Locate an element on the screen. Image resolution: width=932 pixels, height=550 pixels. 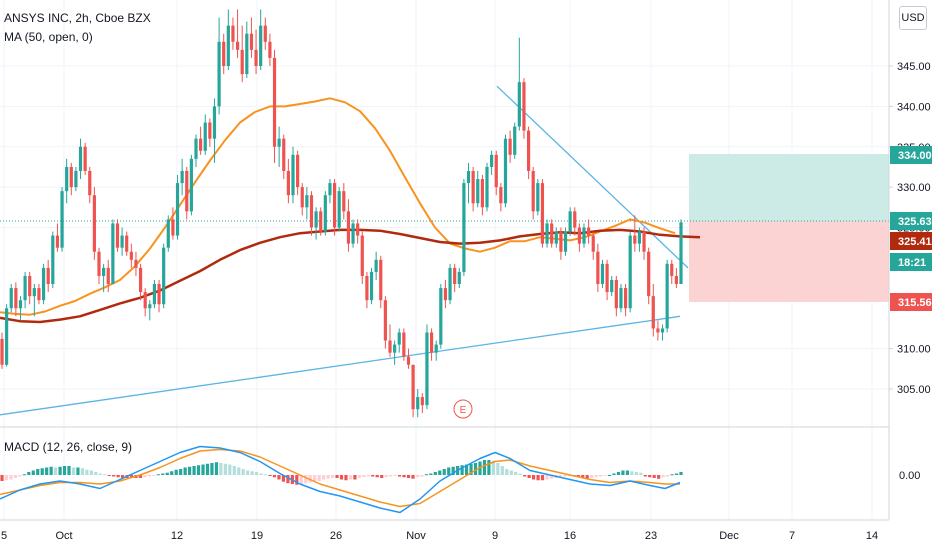
time-tick-label: 19 is located at coordinates (257, 536).